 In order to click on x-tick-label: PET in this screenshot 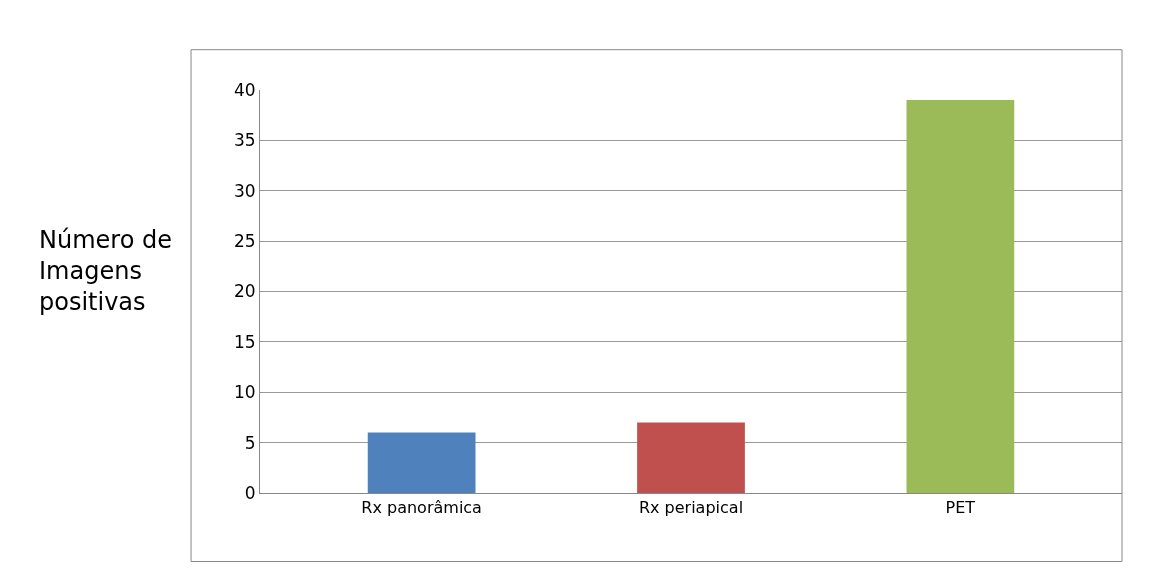, I will do `click(960, 508)`.